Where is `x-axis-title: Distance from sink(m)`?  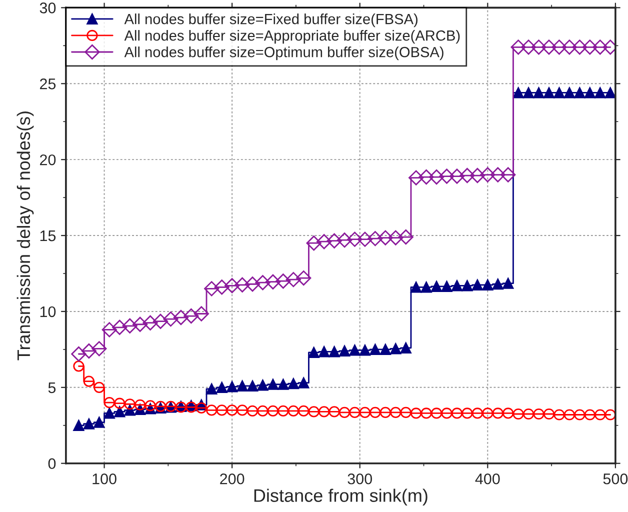
x-axis-title: Distance from sink(m) is located at coordinates (341, 497).